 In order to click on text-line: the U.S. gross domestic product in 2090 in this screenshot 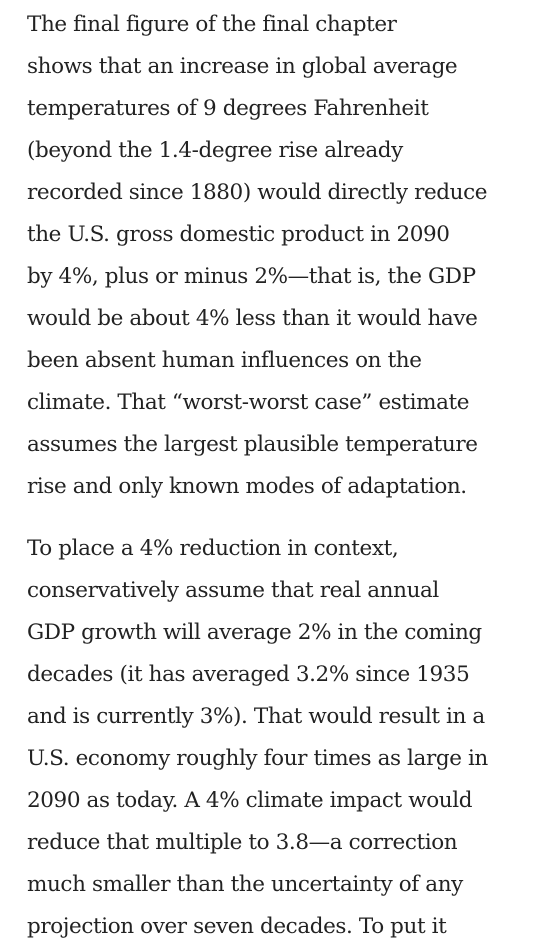, I will do `click(238, 234)`.